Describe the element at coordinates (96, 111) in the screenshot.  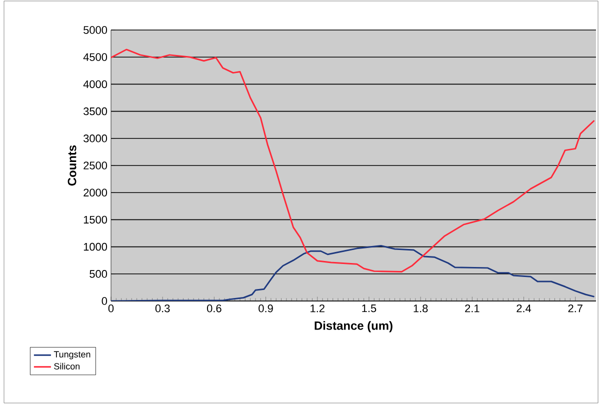
I see `y-tick-label: 3500` at that location.